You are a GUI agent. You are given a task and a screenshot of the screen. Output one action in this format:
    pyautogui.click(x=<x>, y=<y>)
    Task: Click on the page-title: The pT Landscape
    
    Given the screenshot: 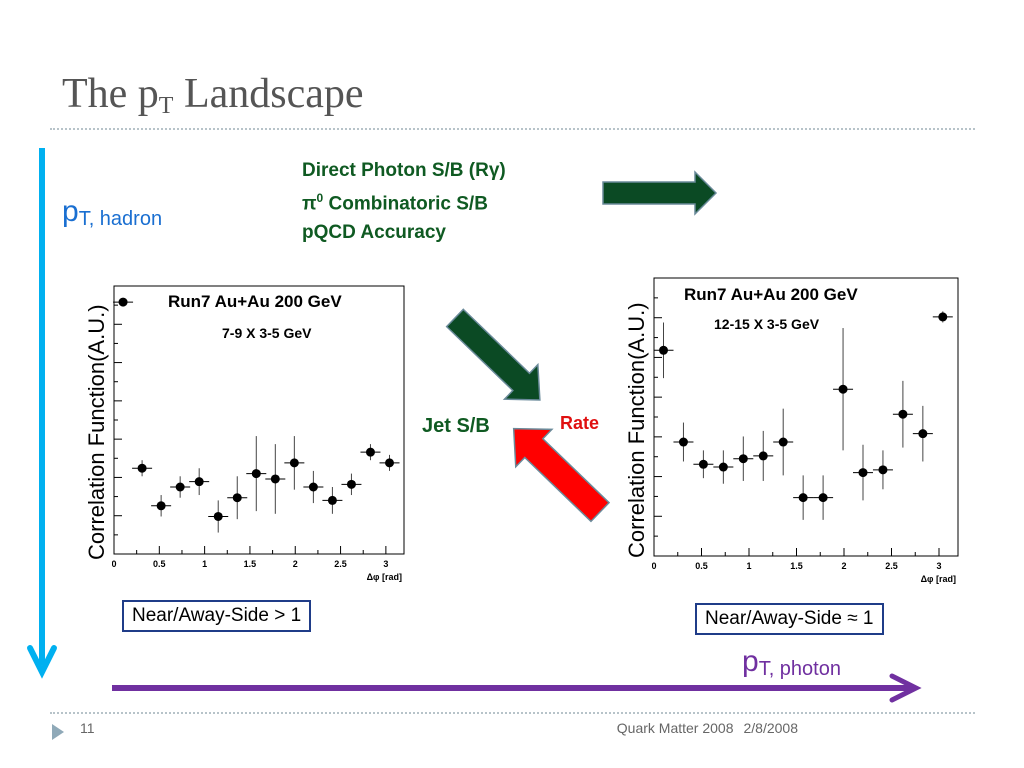 What is the action you would take?
    pyautogui.click(x=213, y=95)
    